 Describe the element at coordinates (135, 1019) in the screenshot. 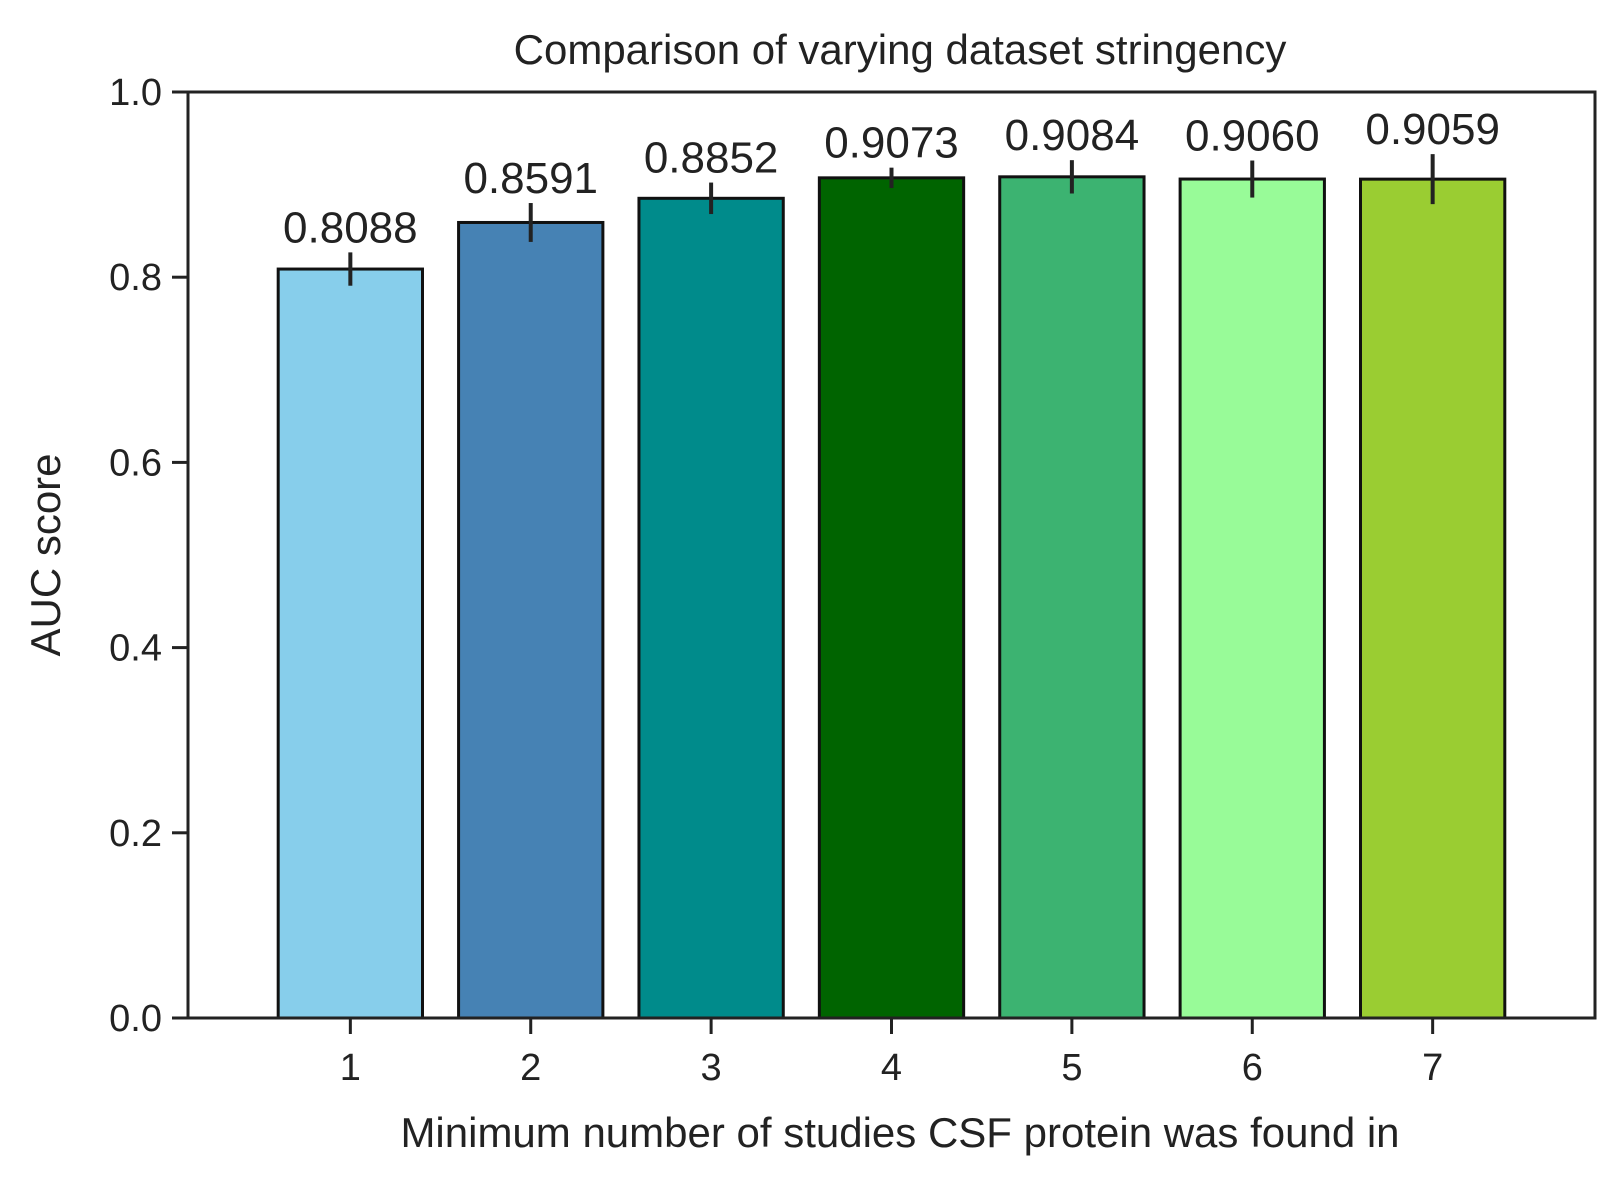

I see `y-tick-label-0.0: 0.0` at that location.